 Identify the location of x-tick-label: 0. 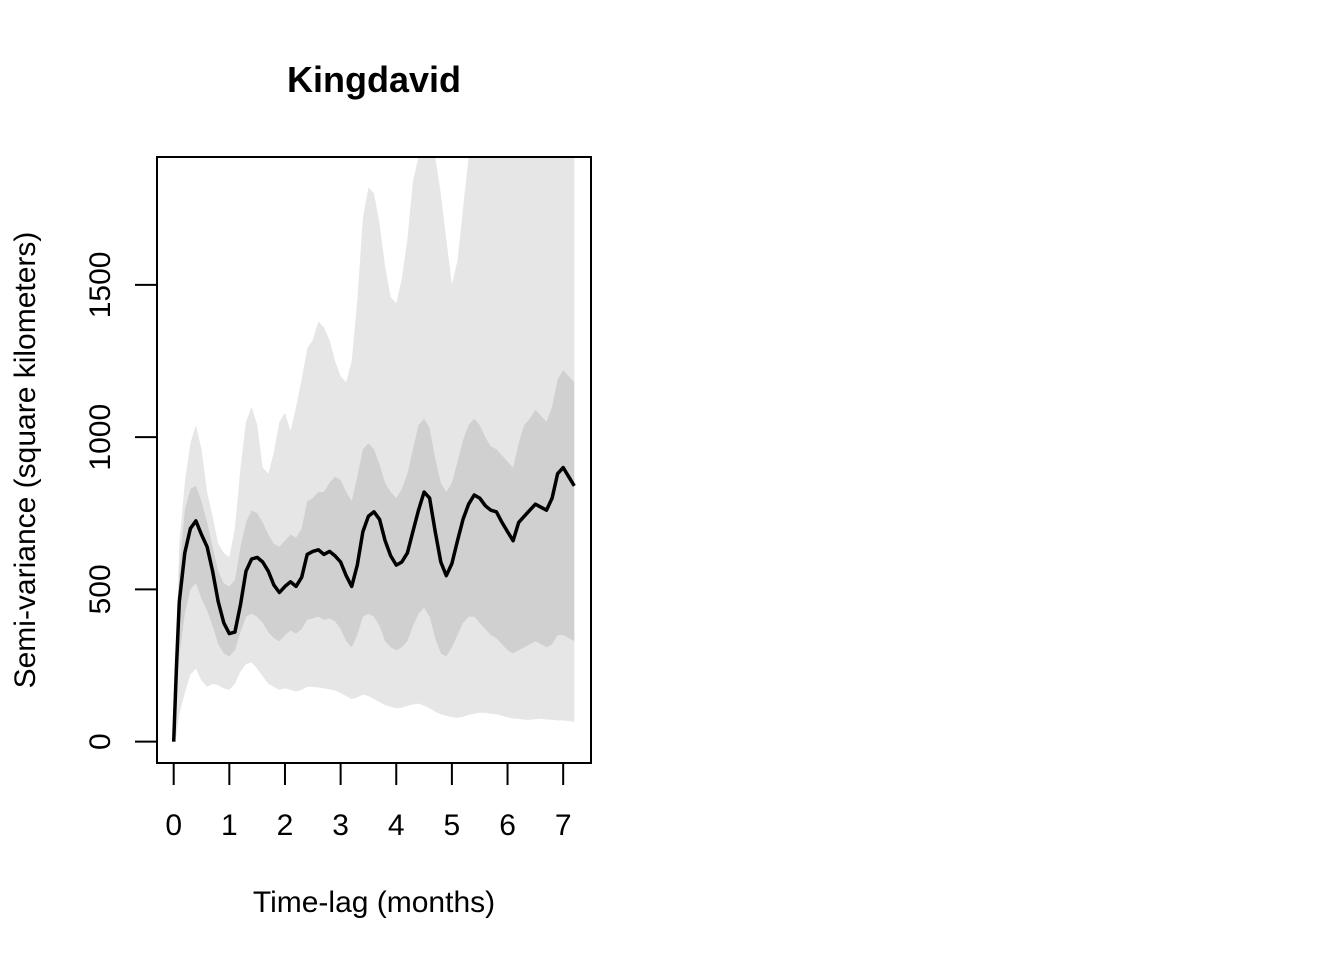
(173, 825).